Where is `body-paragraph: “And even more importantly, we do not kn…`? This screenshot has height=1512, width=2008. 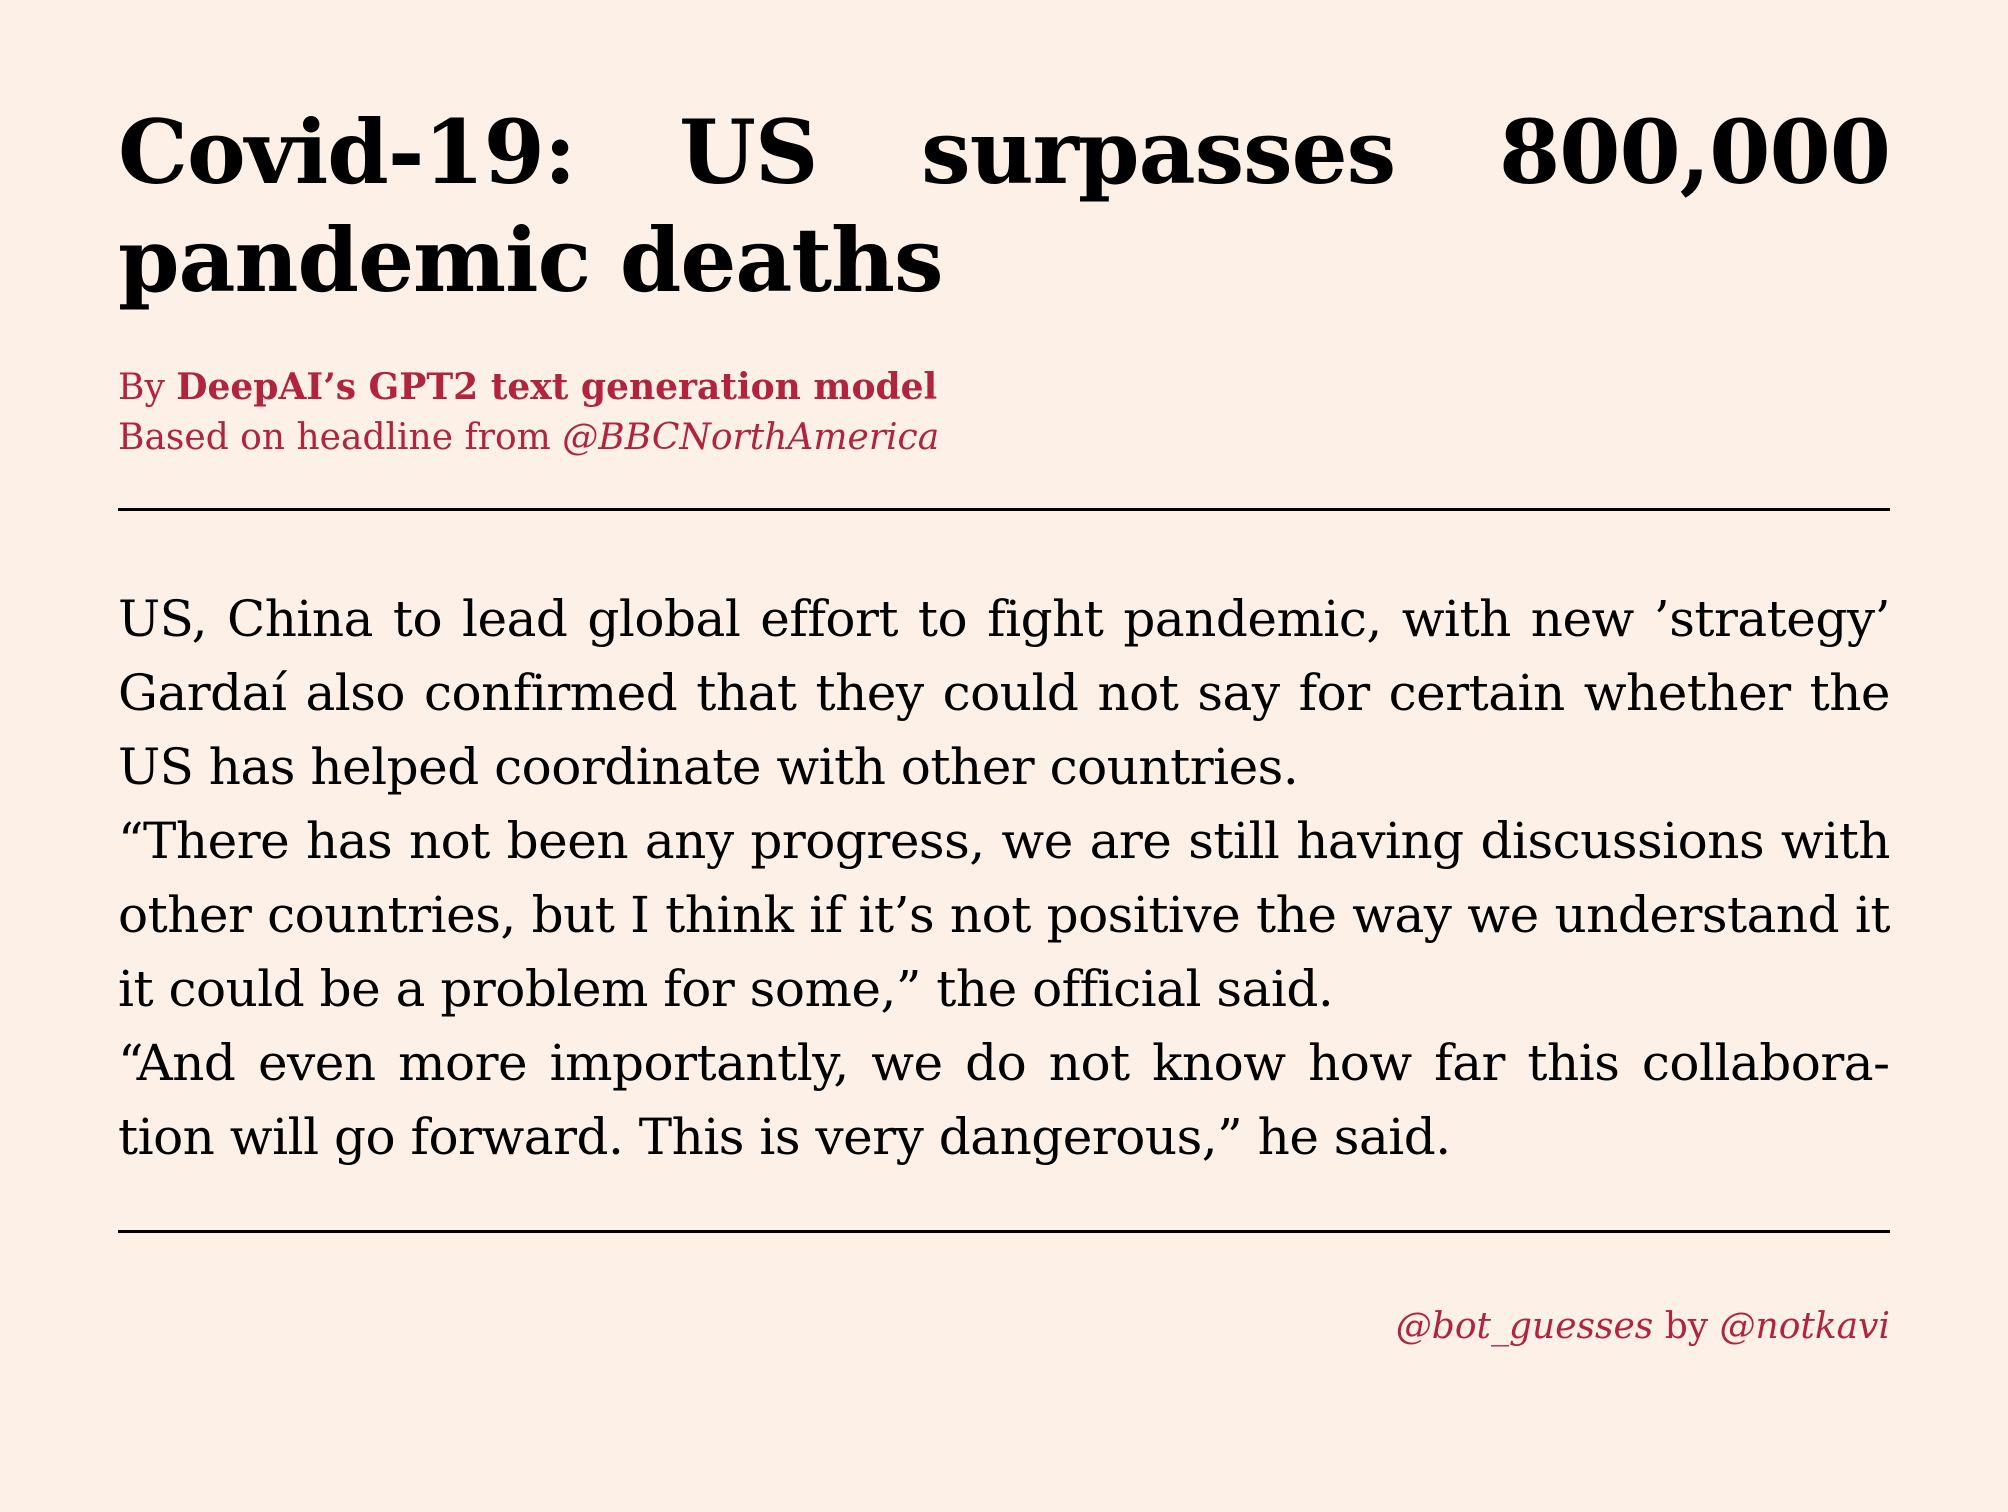
body-paragraph: “And even more importantly, we do not kn… is located at coordinates (1004, 1100).